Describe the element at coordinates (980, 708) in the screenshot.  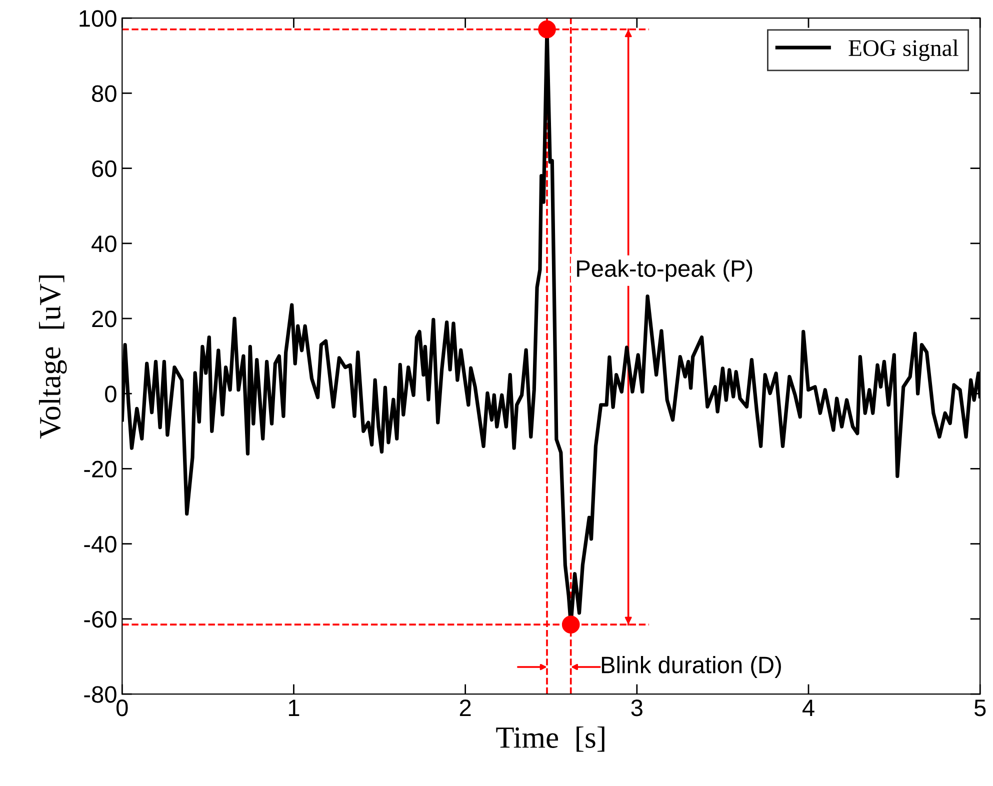
I see `x-tick-label: 5` at that location.